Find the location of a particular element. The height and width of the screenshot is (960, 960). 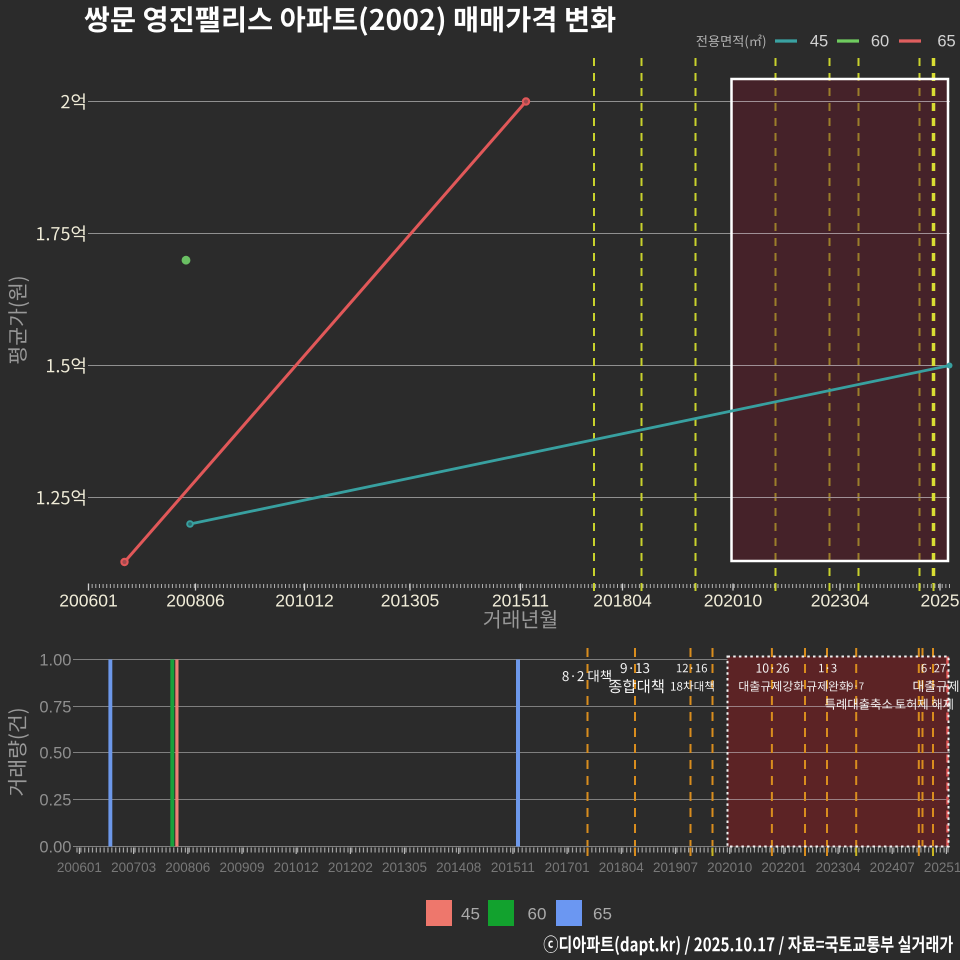

svg-text: 201701 is located at coordinates (567, 867).